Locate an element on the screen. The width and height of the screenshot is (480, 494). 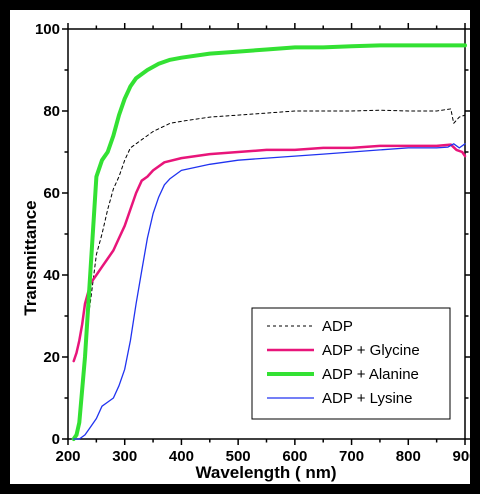
x-tick-label: 400 is located at coordinates (181, 456).